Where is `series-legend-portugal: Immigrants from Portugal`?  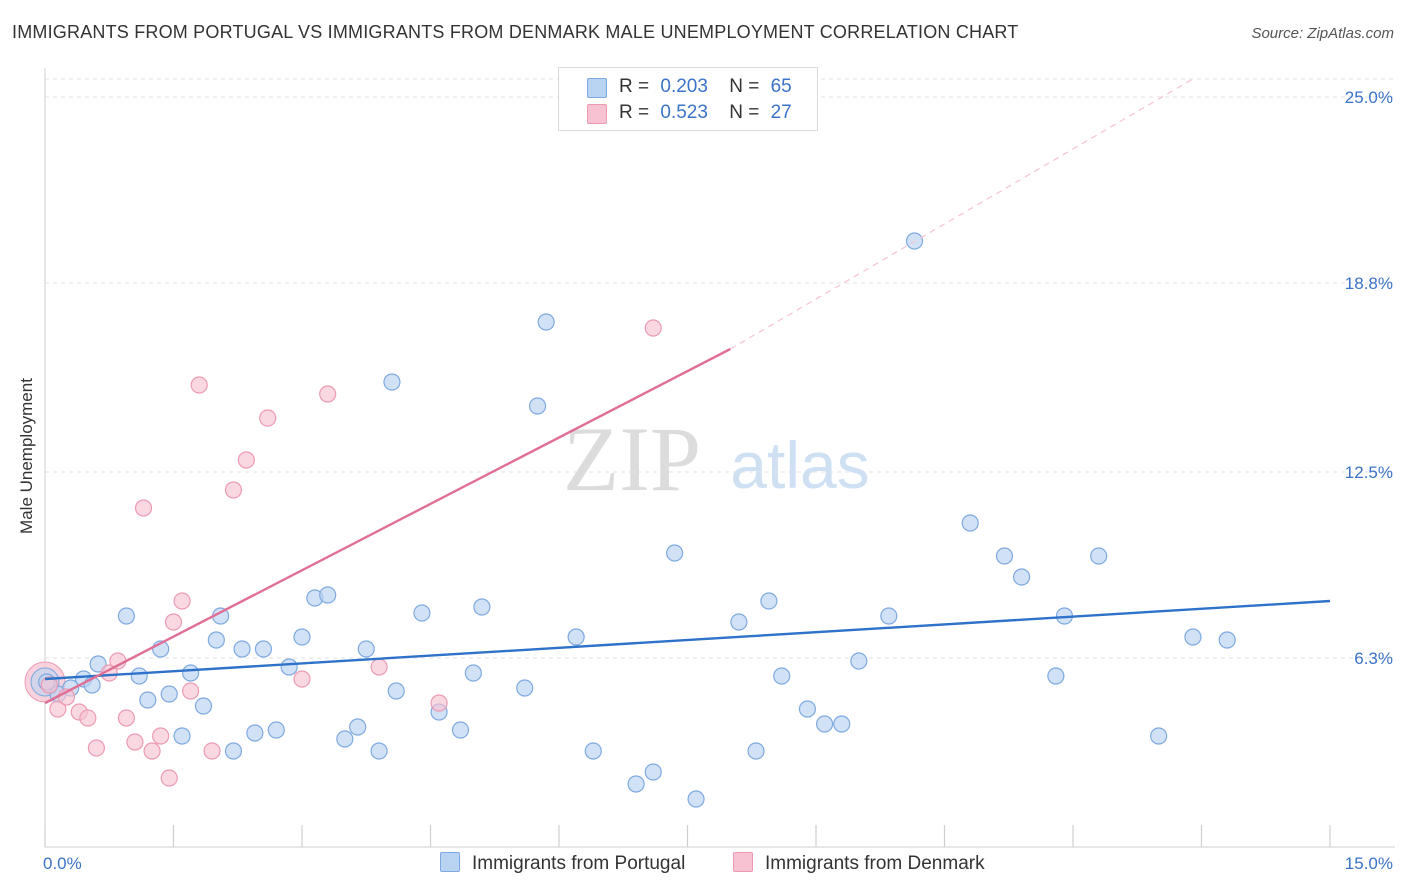 series-legend-portugal: Immigrants from Portugal is located at coordinates (562, 863).